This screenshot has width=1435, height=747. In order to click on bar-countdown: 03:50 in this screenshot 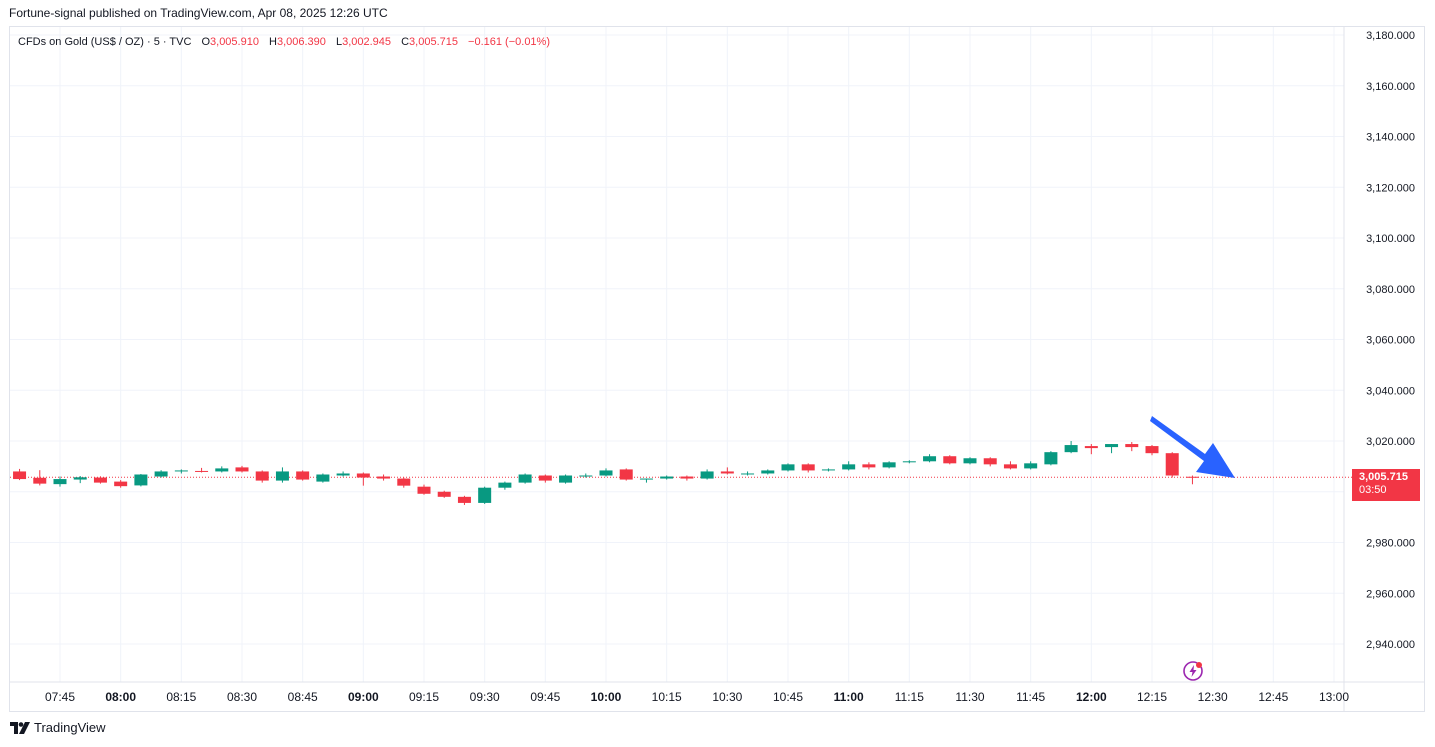, I will do `click(1373, 490)`.